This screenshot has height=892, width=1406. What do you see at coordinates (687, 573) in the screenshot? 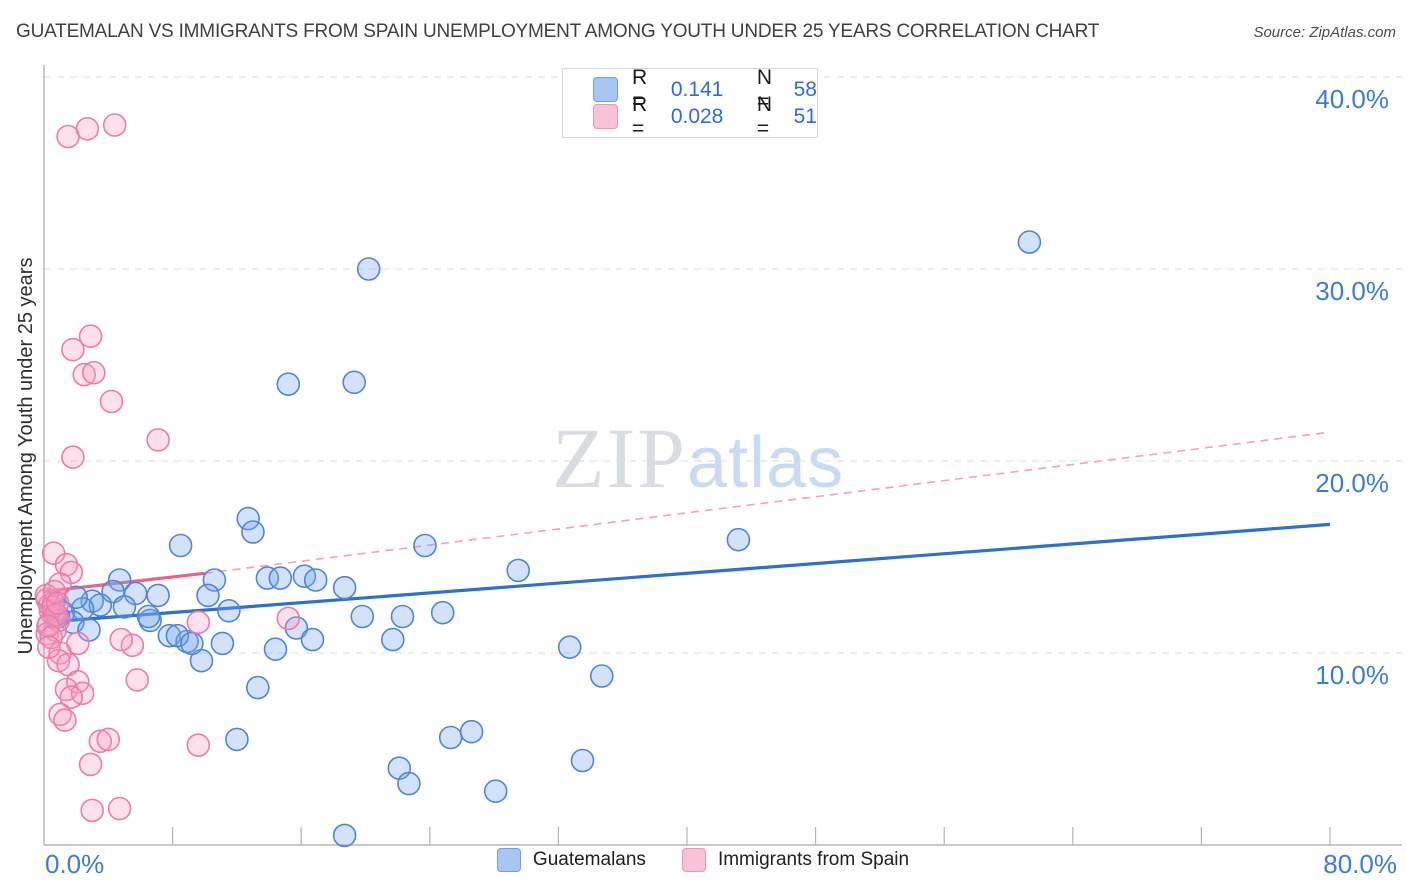
I see `trend-line-guatemalans-solid` at bounding box center [687, 573].